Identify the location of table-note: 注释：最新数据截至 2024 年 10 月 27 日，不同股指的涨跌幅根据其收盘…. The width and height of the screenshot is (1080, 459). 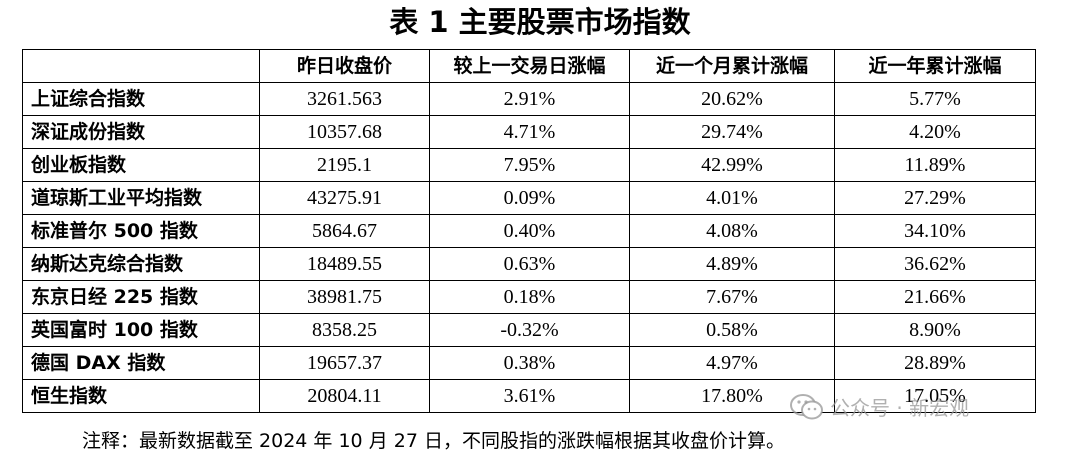
(433, 441).